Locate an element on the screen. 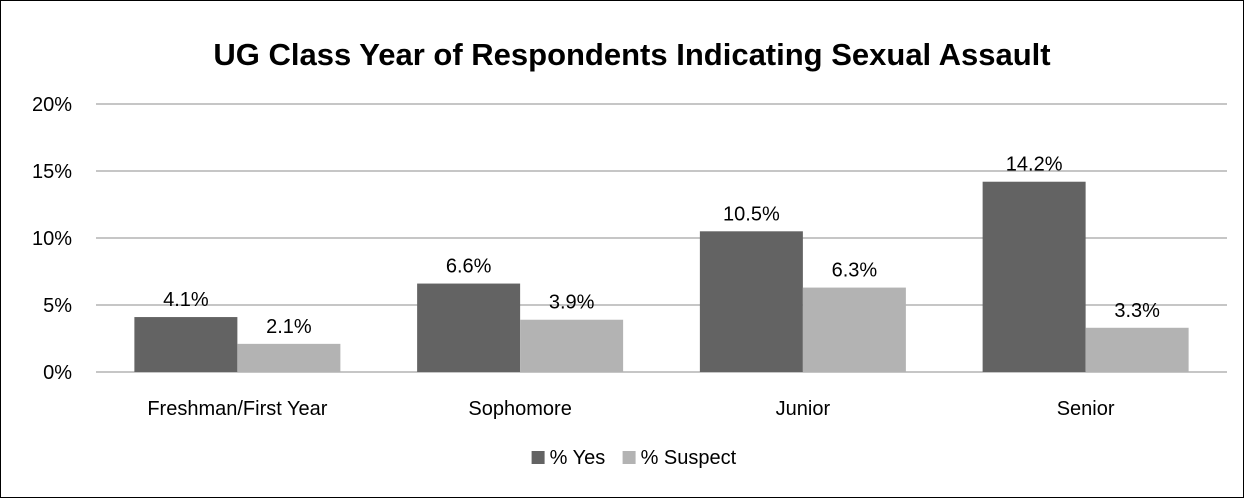 The width and height of the screenshot is (1244, 498). data-label: 6.3% is located at coordinates (855, 271).